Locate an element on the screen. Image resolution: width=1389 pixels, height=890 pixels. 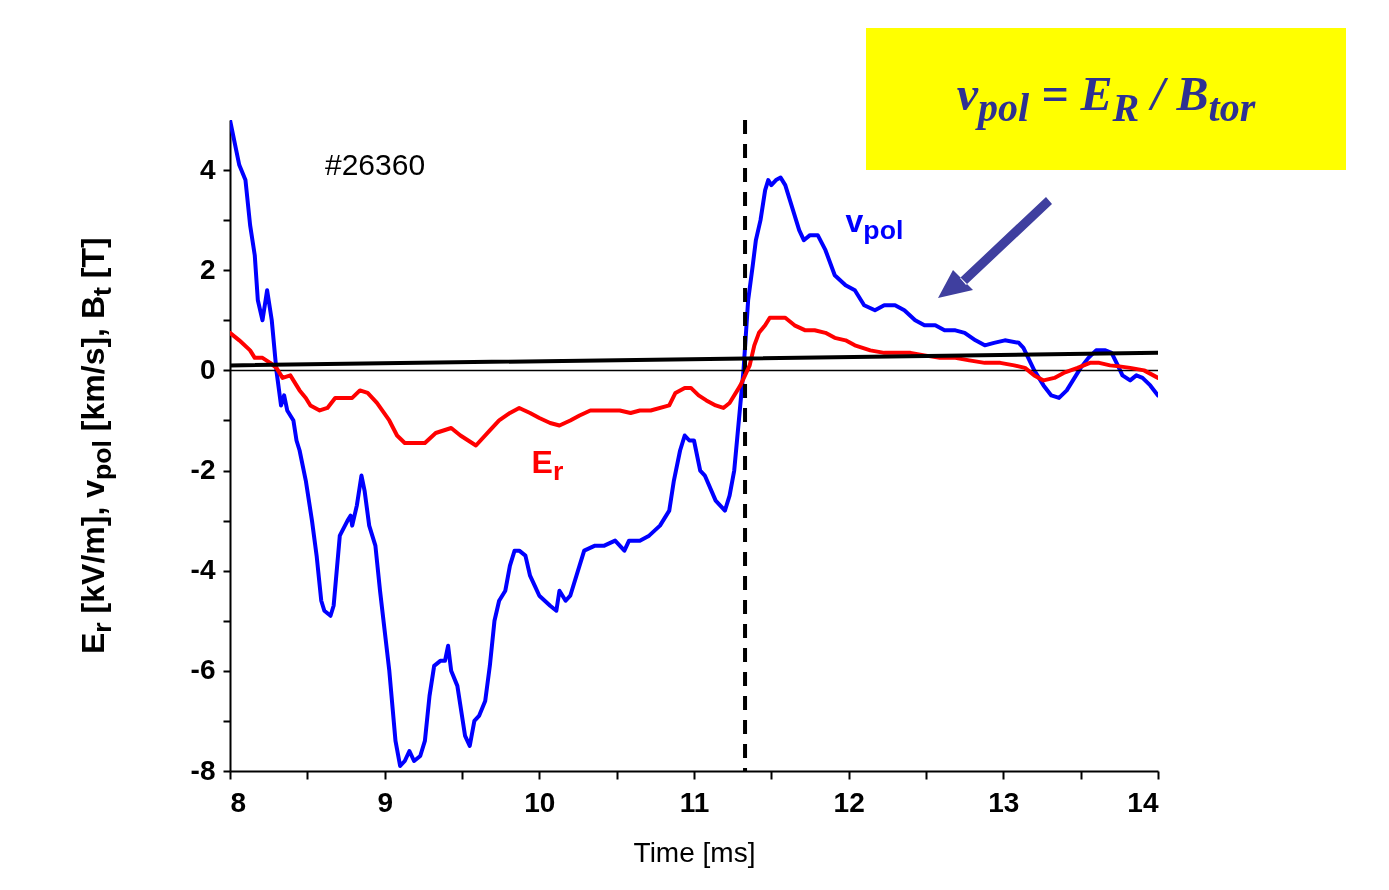
y-tick-label: -8 is located at coordinates (203, 770).